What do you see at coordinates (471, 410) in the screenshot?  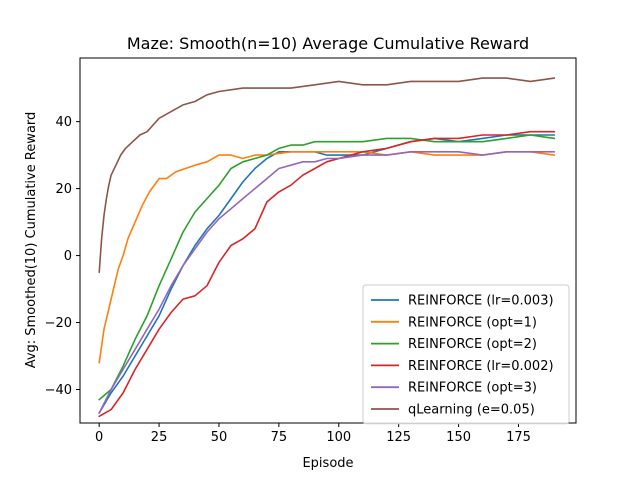 I see `legend-entry: qLearning (e=0.05)` at bounding box center [471, 410].